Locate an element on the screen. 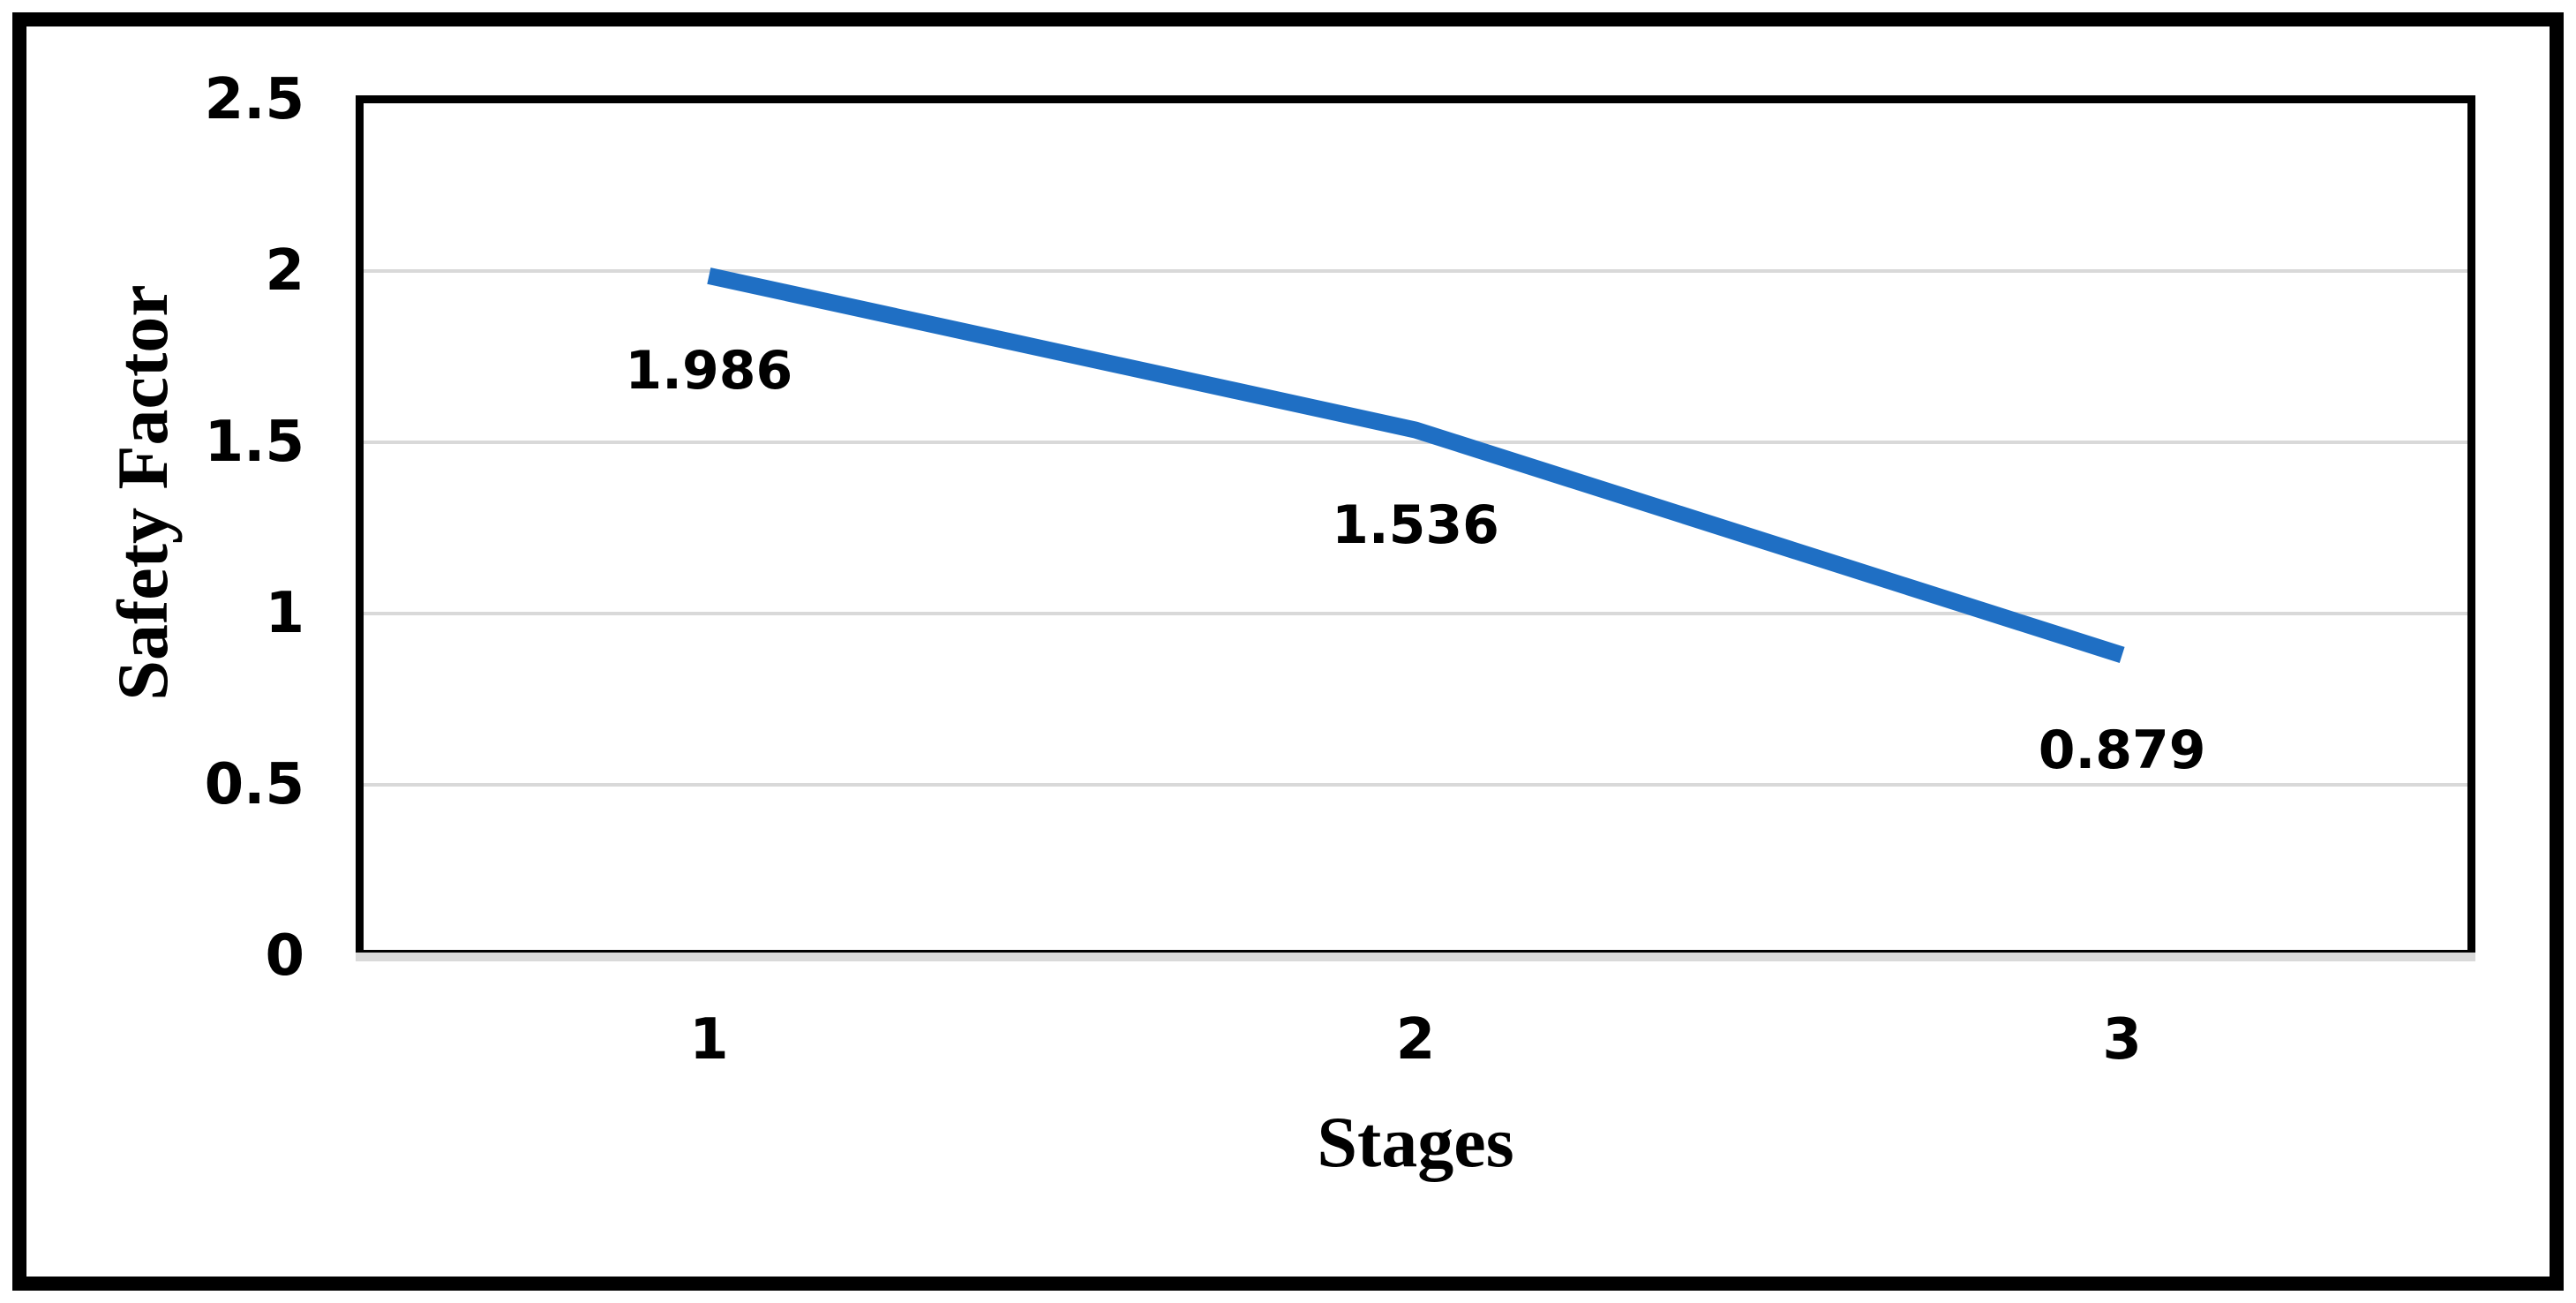  y-tick-label: 1.5 is located at coordinates (254, 442).